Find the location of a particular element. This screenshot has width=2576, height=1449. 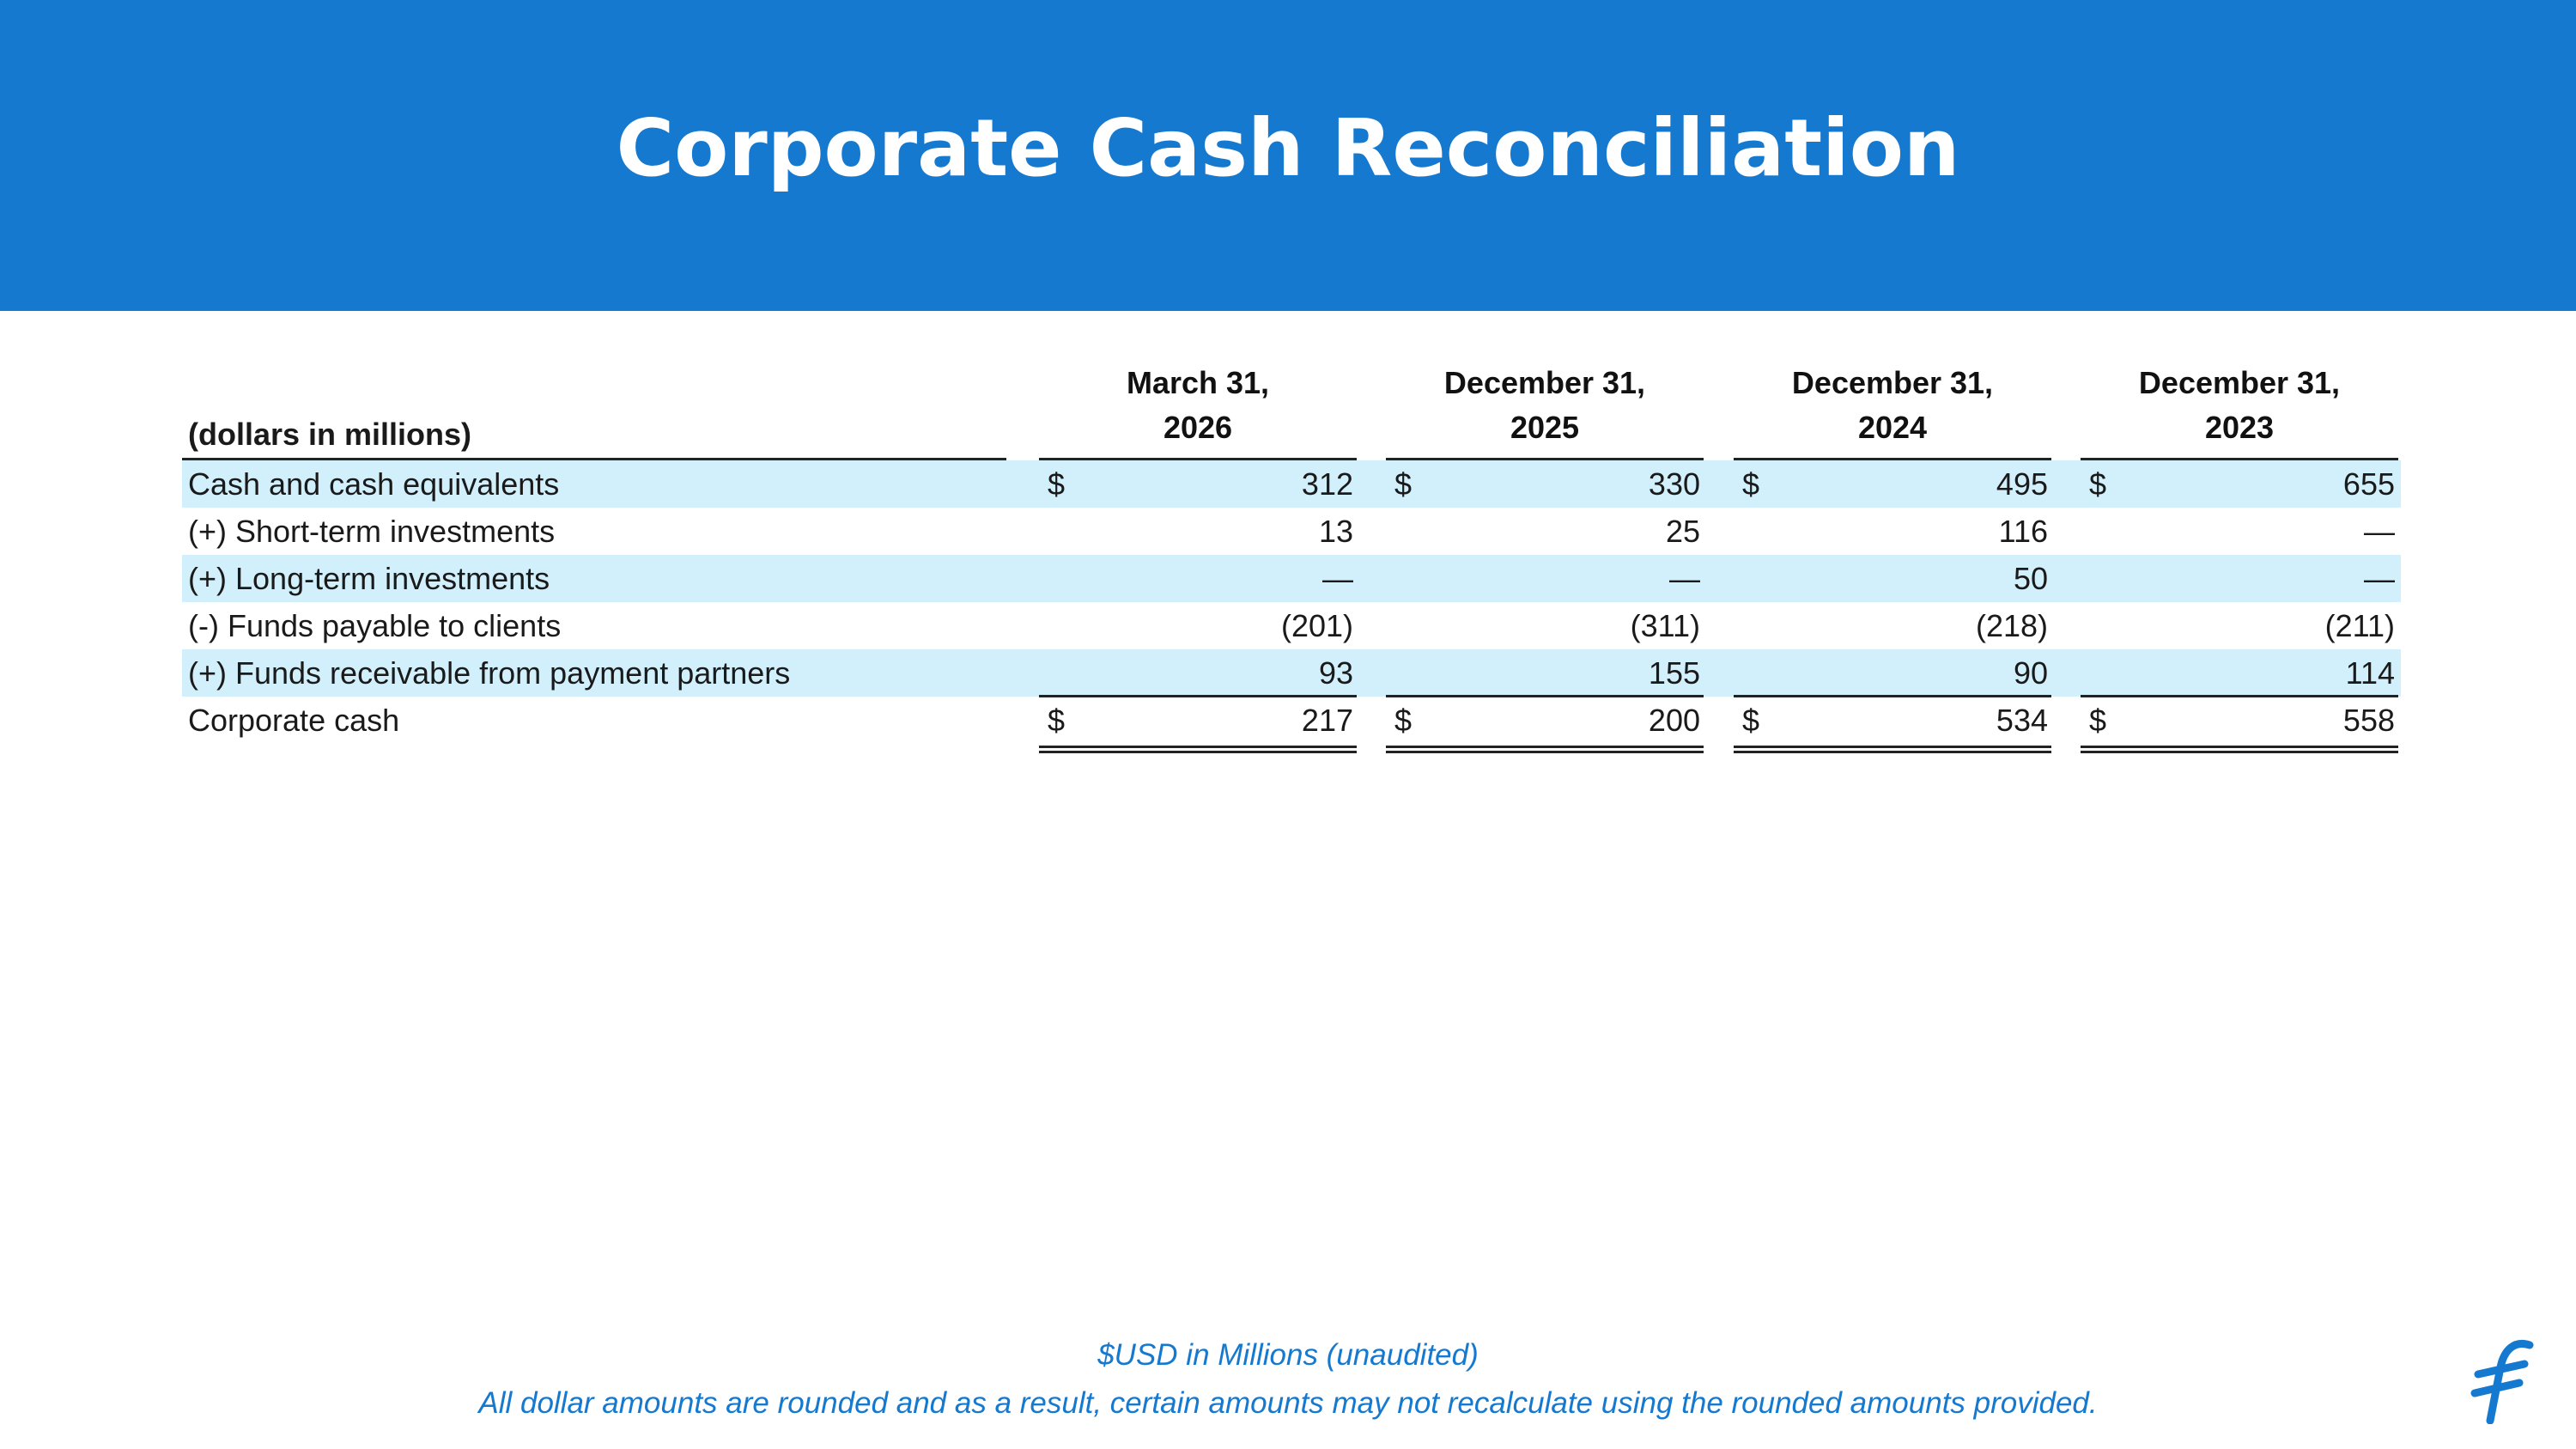

column-header-year: 2025 is located at coordinates (1545, 427).